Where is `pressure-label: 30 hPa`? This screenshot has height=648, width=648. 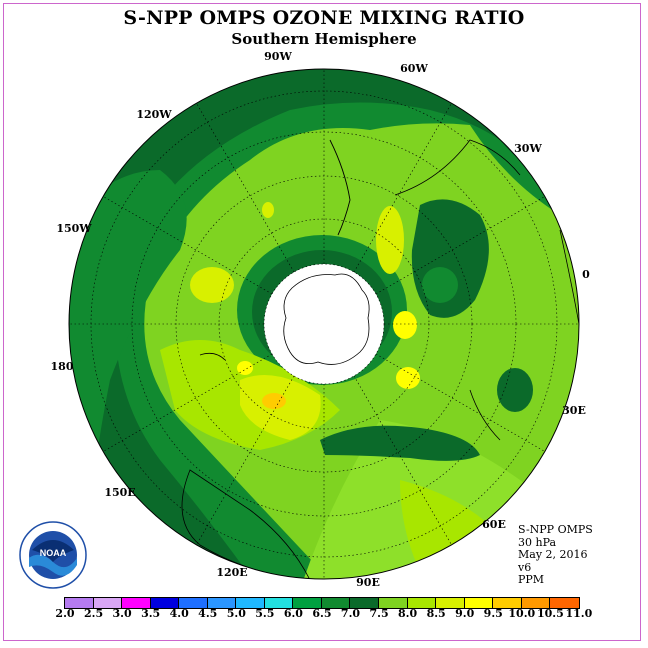 pressure-label: 30 hPa is located at coordinates (537, 542).